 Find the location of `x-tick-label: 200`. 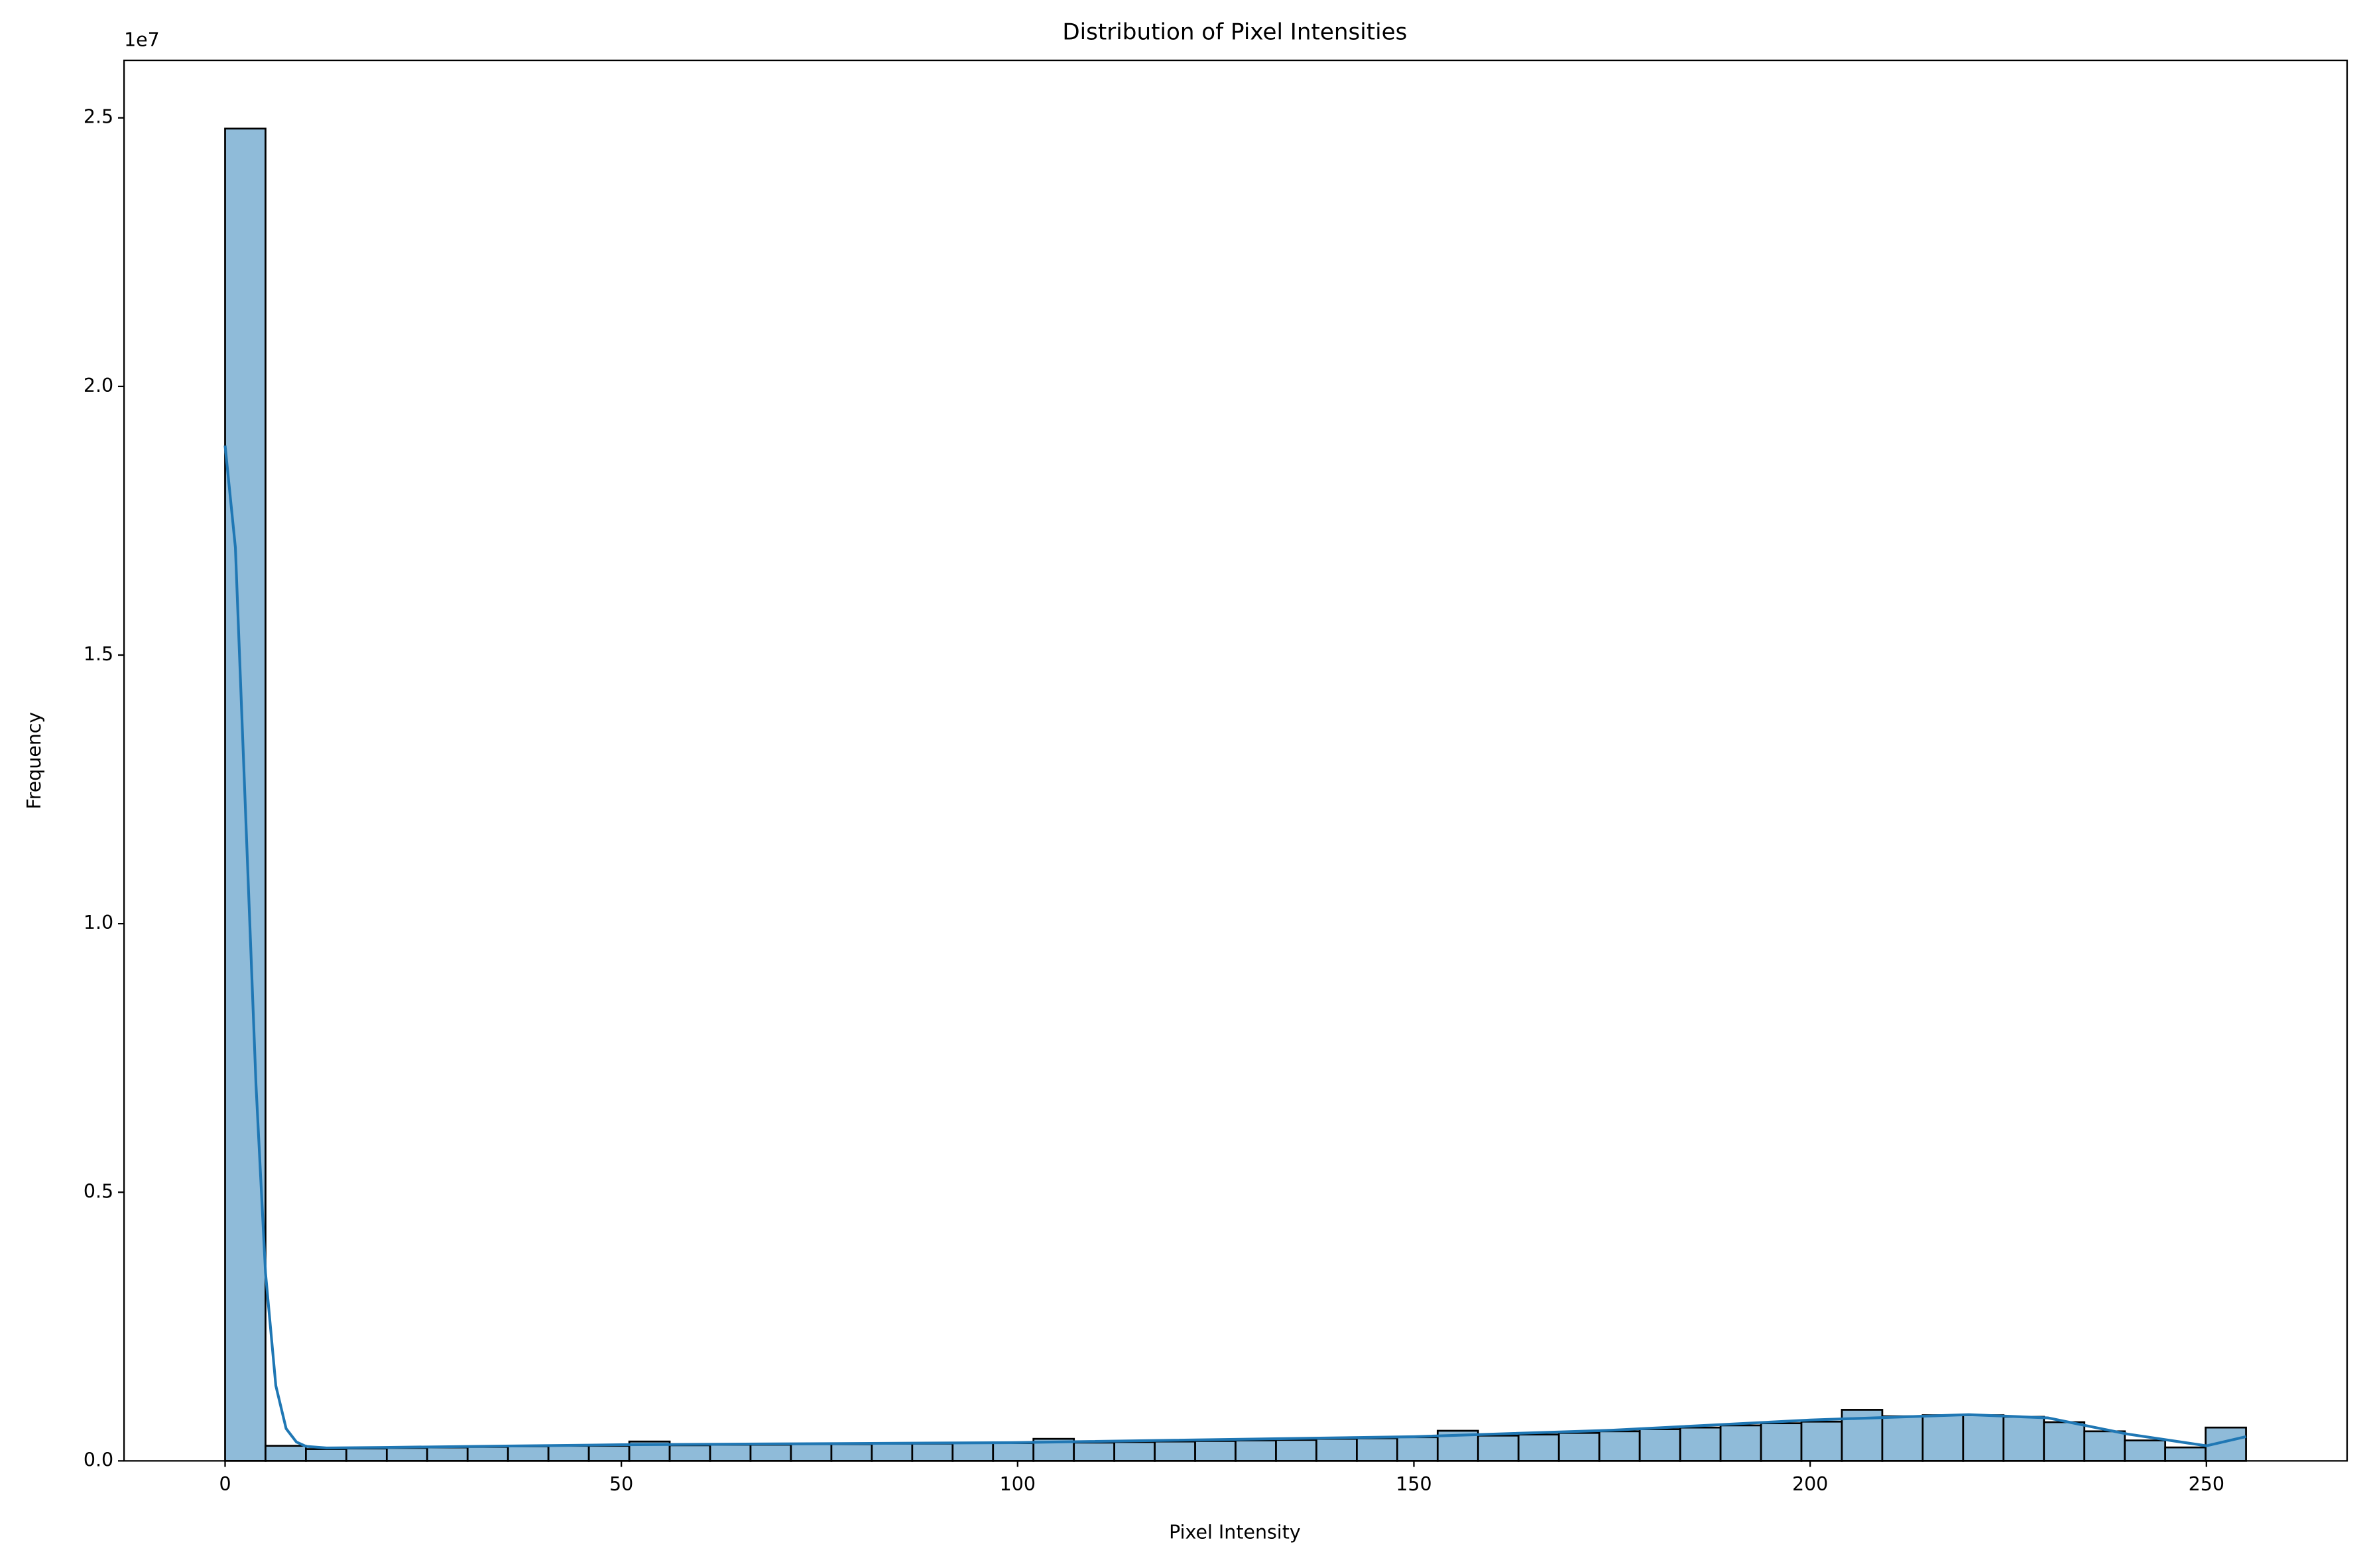

x-tick-label: 200 is located at coordinates (1810, 1484).